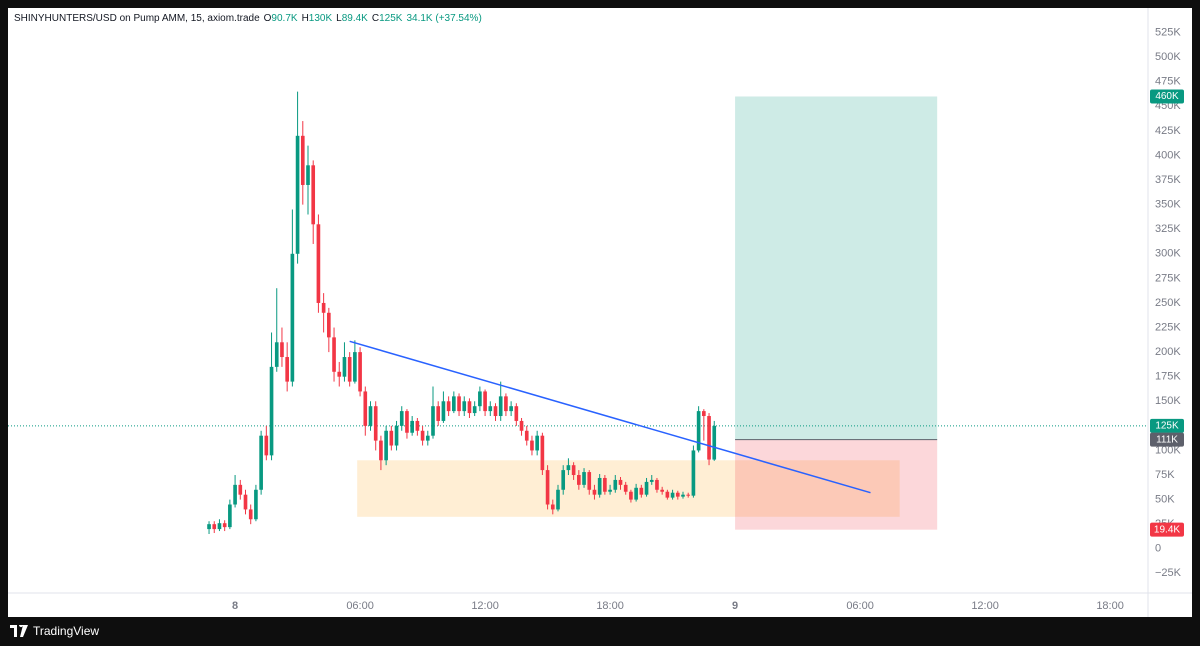 The image size is (1200, 646). I want to click on x-tick-label: 12:00, so click(485, 606).